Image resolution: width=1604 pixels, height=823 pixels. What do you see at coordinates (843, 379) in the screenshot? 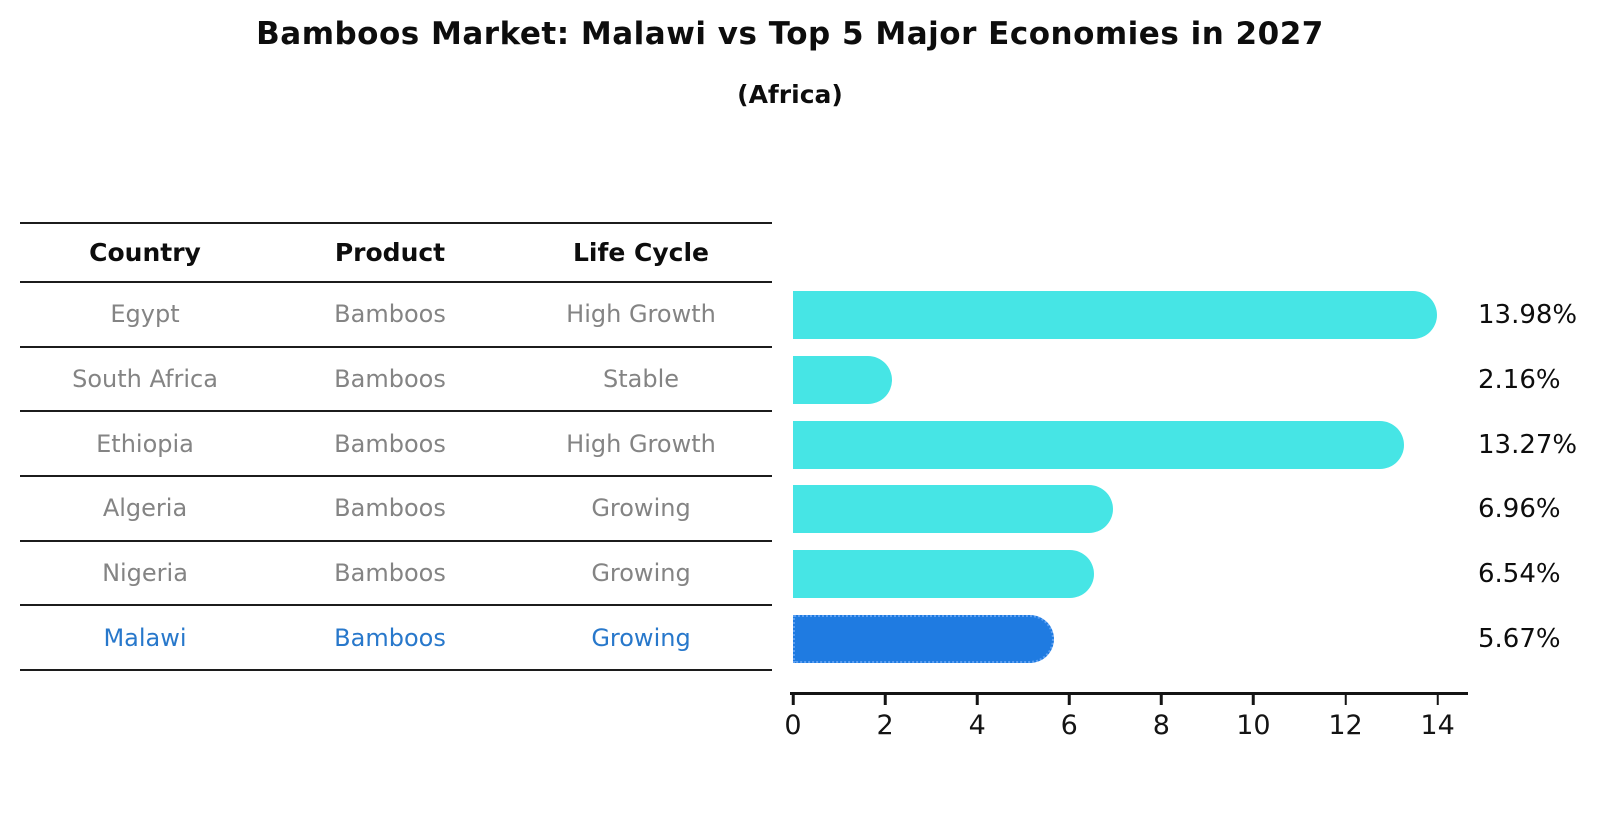
I see `bar-south-africa` at bounding box center [843, 379].